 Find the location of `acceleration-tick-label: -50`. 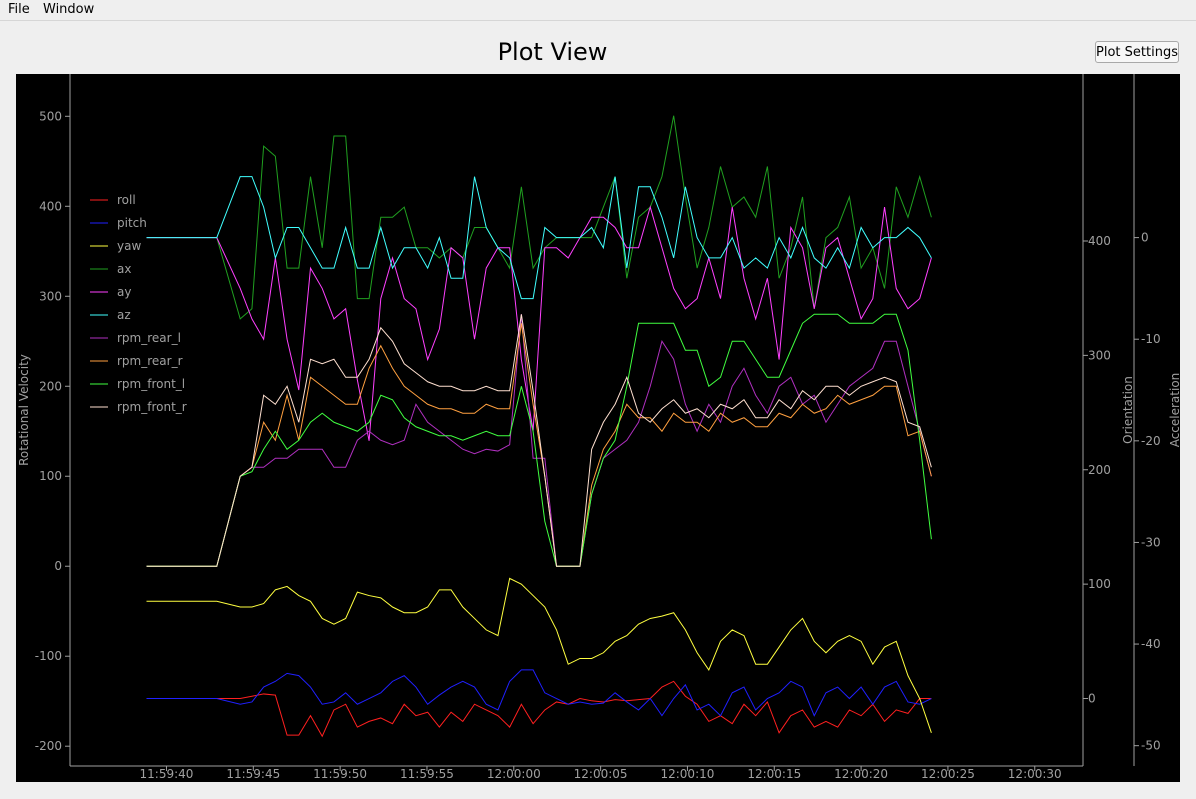

acceleration-tick-label: -50 is located at coordinates (1151, 746).